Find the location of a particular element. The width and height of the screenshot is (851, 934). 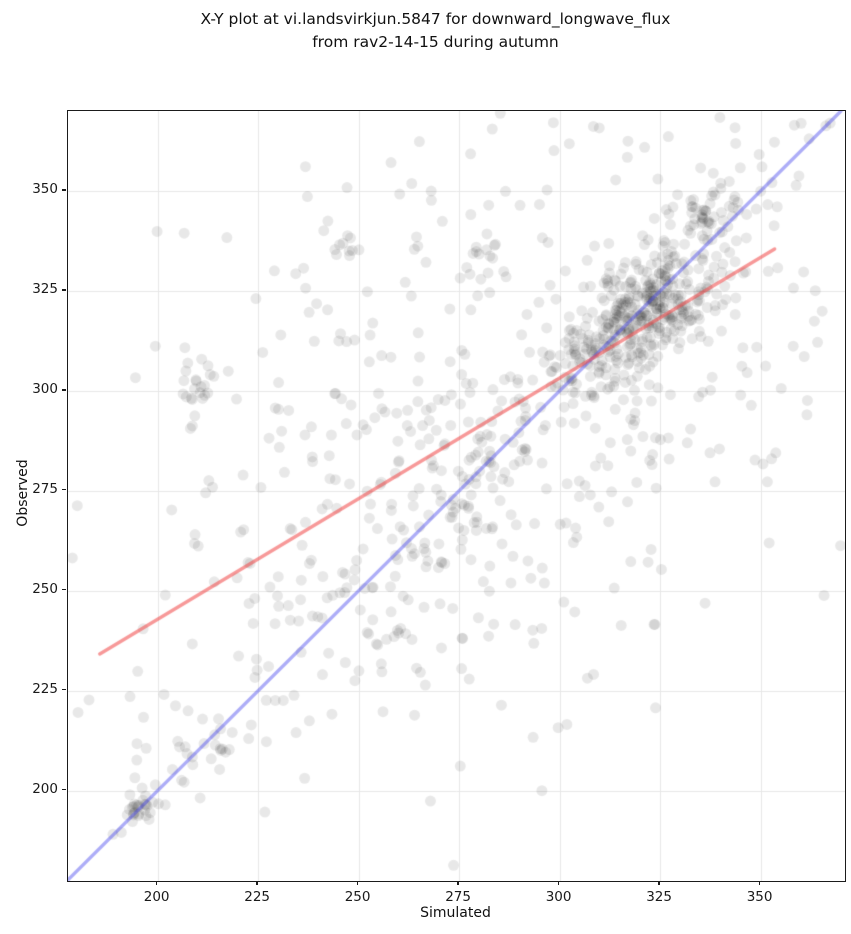

x-axis-label: Simulated is located at coordinates (455, 913).